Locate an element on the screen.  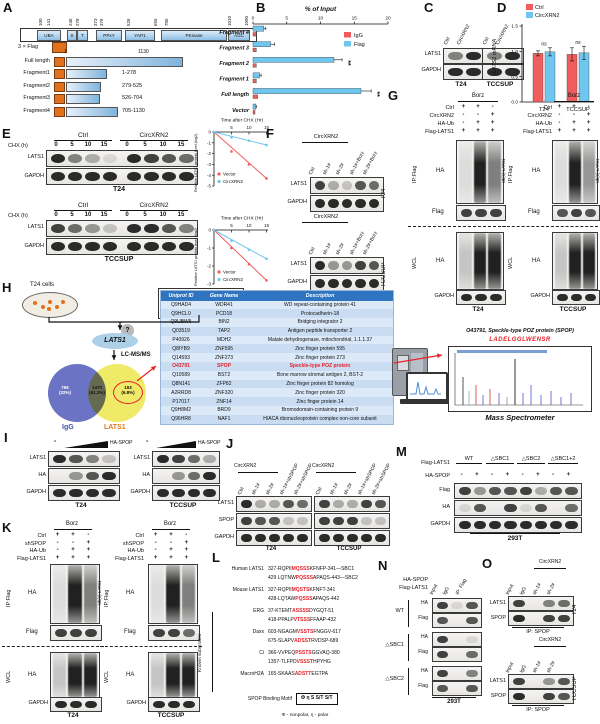
table-cell: Q03519 is located at coordinates (181, 331).